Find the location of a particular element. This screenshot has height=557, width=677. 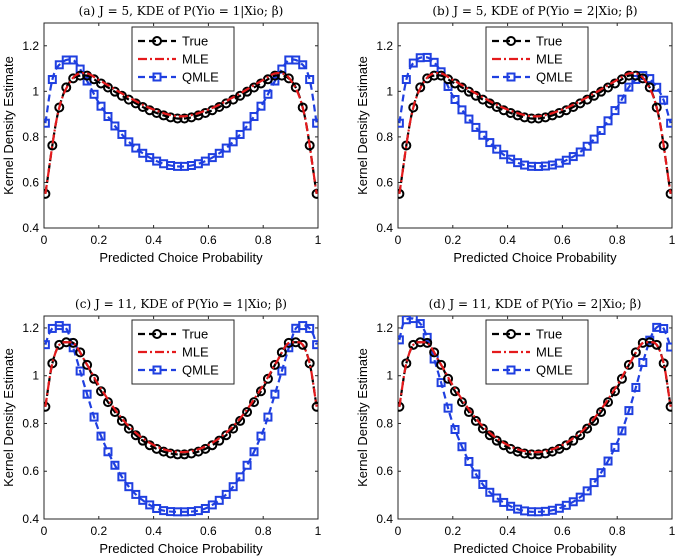

x-tick-label: 0 is located at coordinates (398, 240).